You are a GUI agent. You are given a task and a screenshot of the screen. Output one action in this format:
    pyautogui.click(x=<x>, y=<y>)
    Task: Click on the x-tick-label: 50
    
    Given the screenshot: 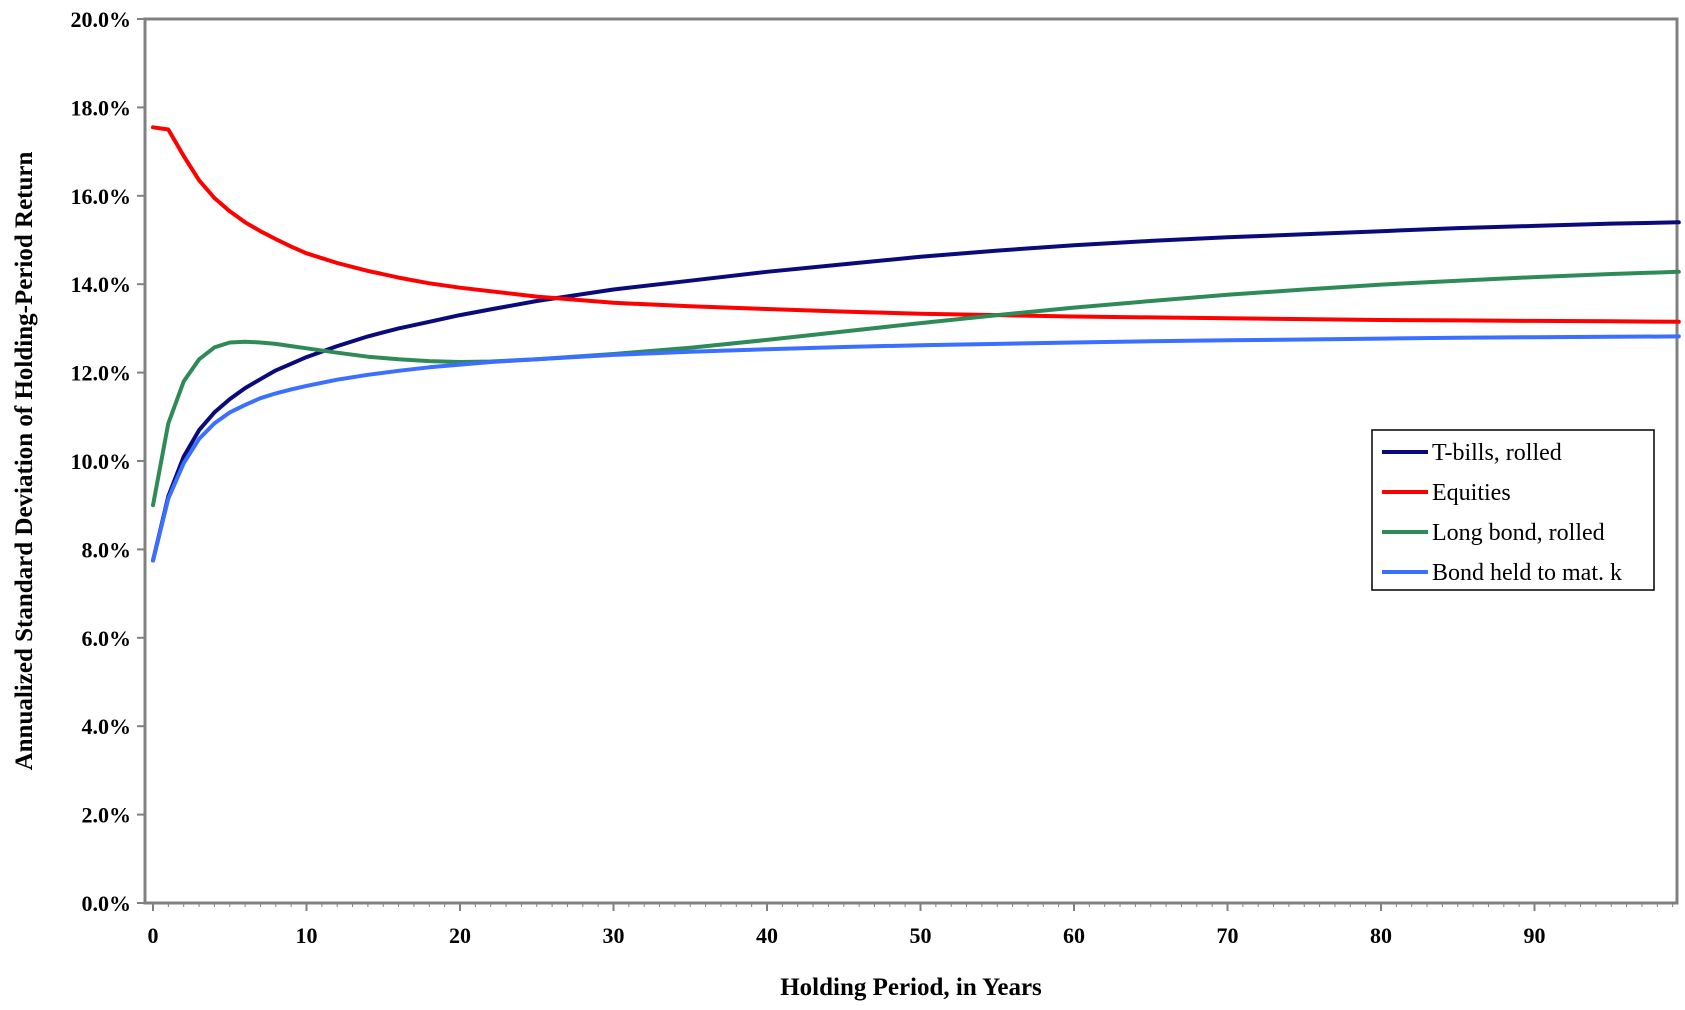 What is the action you would take?
    pyautogui.click(x=921, y=935)
    